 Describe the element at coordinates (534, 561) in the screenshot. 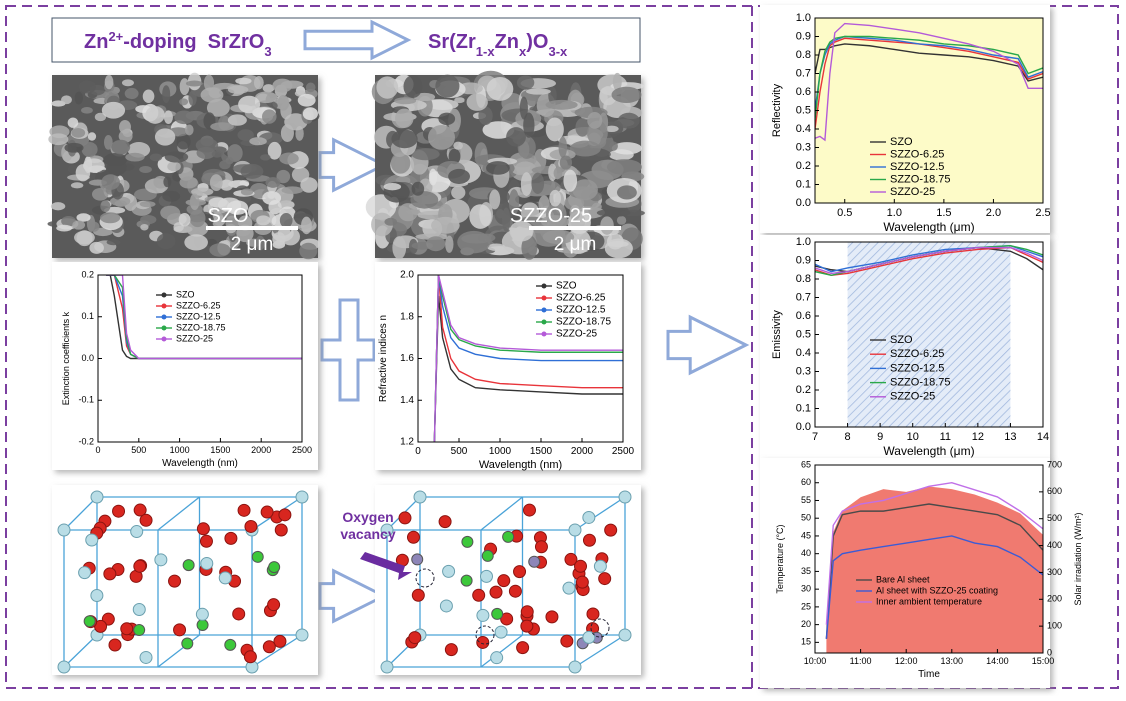

I see `zn-atom` at that location.